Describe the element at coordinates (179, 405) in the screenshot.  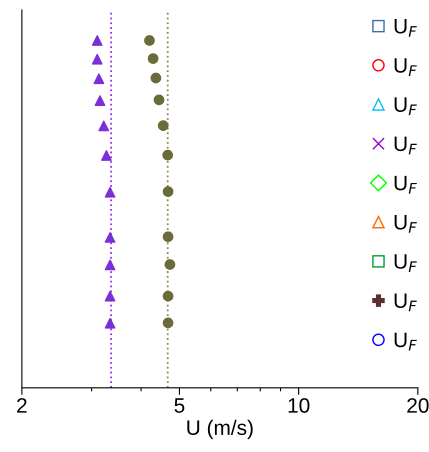
I see `x-tick-label: 5` at that location.